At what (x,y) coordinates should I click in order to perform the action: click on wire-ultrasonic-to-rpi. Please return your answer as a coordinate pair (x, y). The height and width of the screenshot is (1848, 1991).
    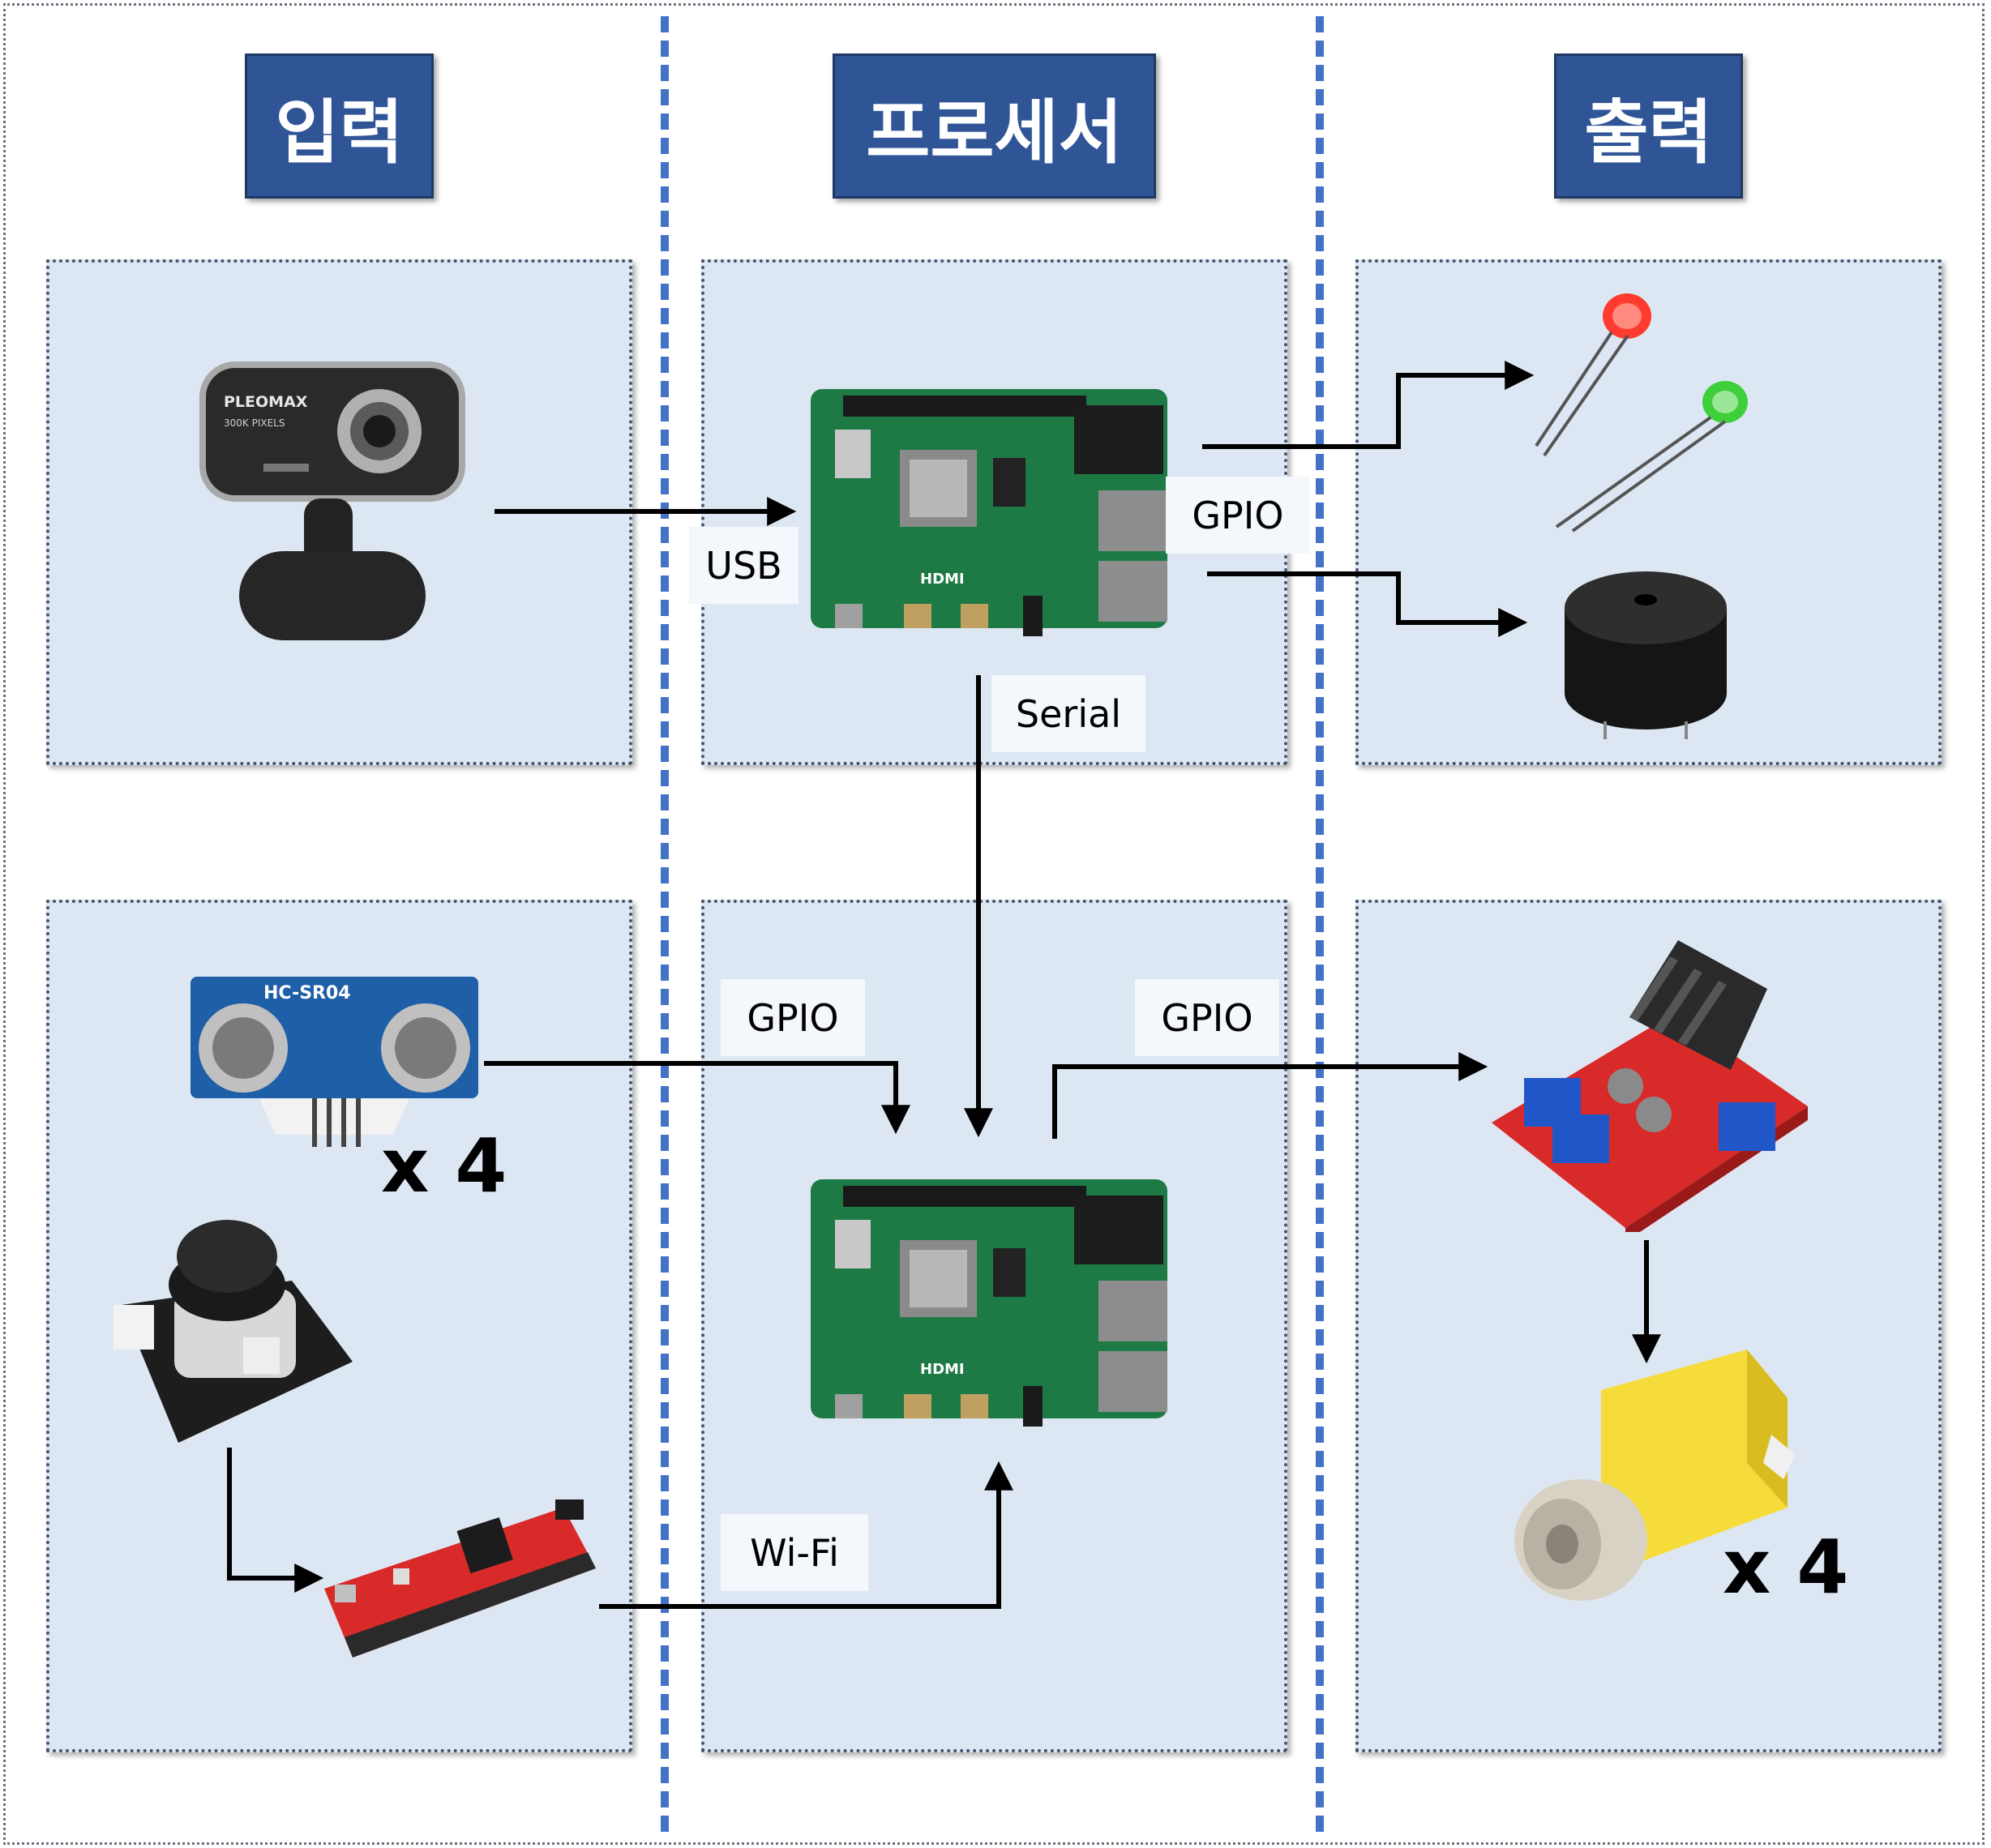
    Looking at the image, I should click on (697, 1098).